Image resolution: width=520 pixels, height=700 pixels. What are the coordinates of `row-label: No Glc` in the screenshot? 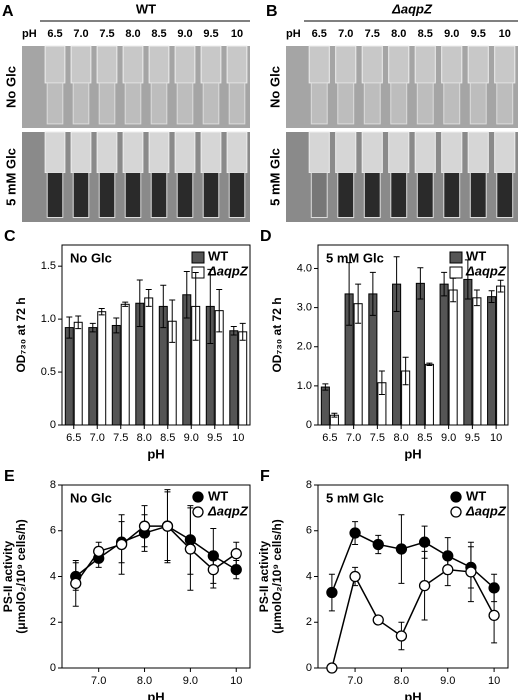 It's located at (274, 87).